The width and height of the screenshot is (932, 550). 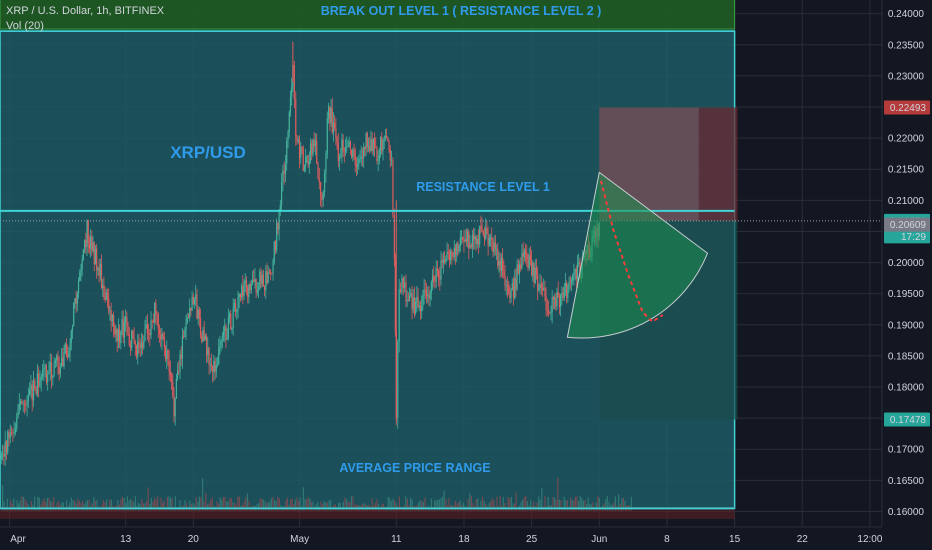 I want to click on y-tick-label: 0.24000, so click(x=906, y=14).